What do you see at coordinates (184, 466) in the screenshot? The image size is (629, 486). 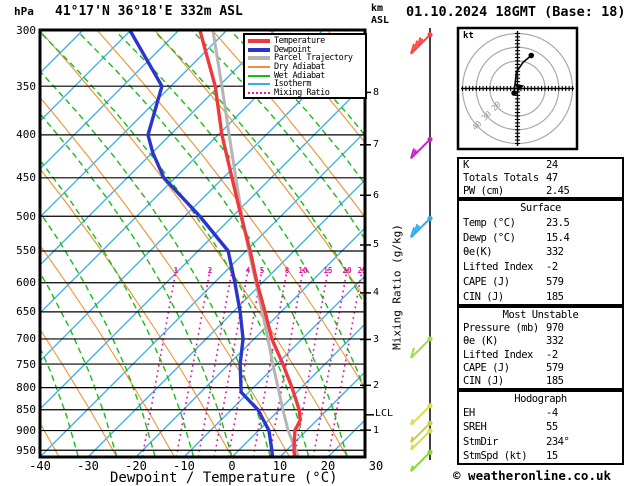 I see `temperature-tick-label: -10` at bounding box center [184, 466].